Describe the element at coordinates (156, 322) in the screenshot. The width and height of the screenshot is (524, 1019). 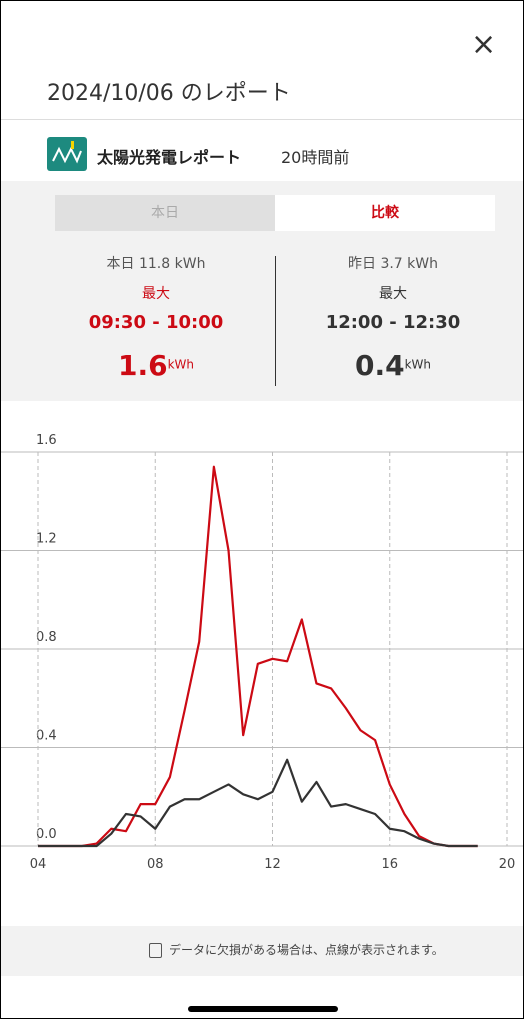
I see `today-max-time: 09:30 - 10:00` at that location.